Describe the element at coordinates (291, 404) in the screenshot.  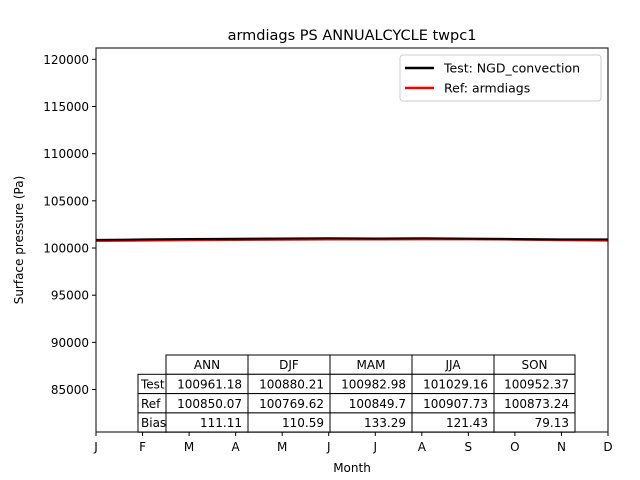
I see `table-cell-value: 100769.62` at that location.